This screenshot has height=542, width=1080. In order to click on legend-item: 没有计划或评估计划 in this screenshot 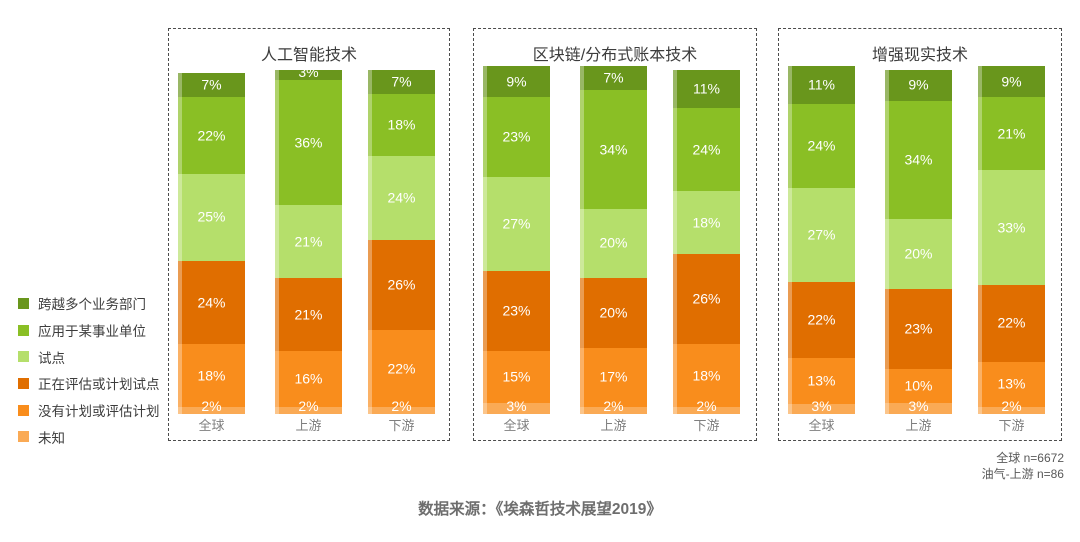, I will do `click(89, 410)`.